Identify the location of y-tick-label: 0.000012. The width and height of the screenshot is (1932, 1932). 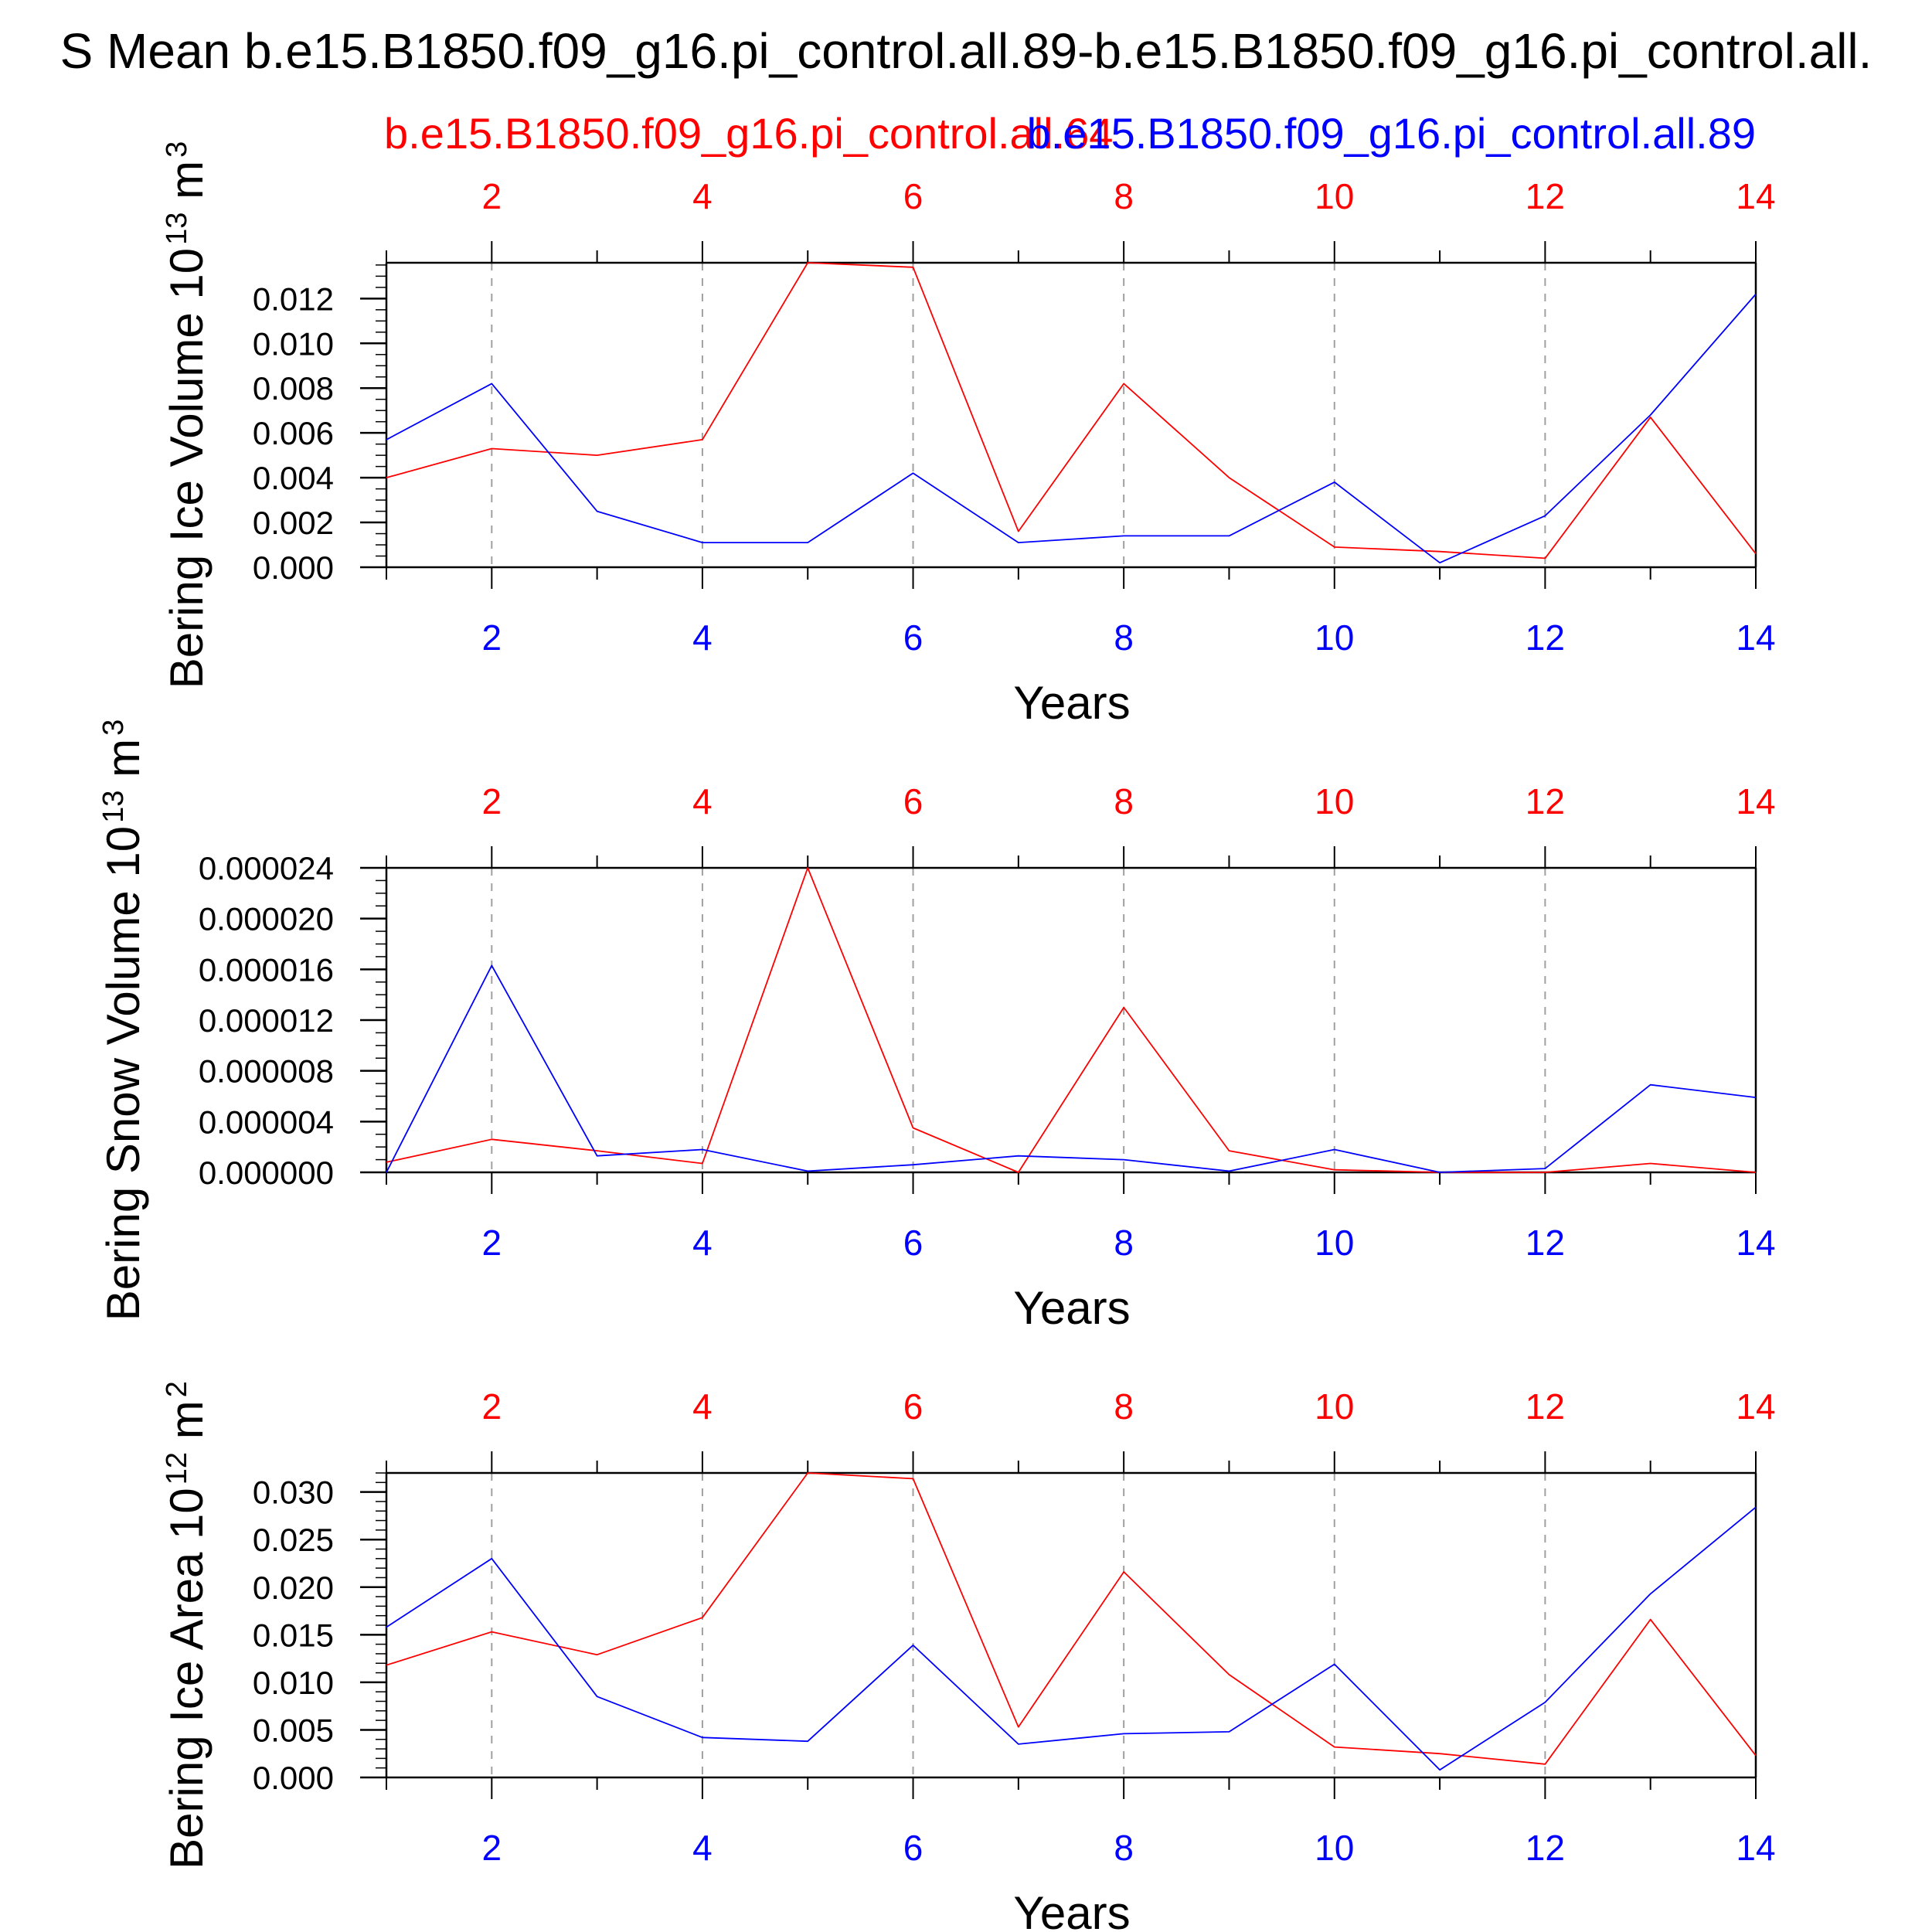
(266, 1020).